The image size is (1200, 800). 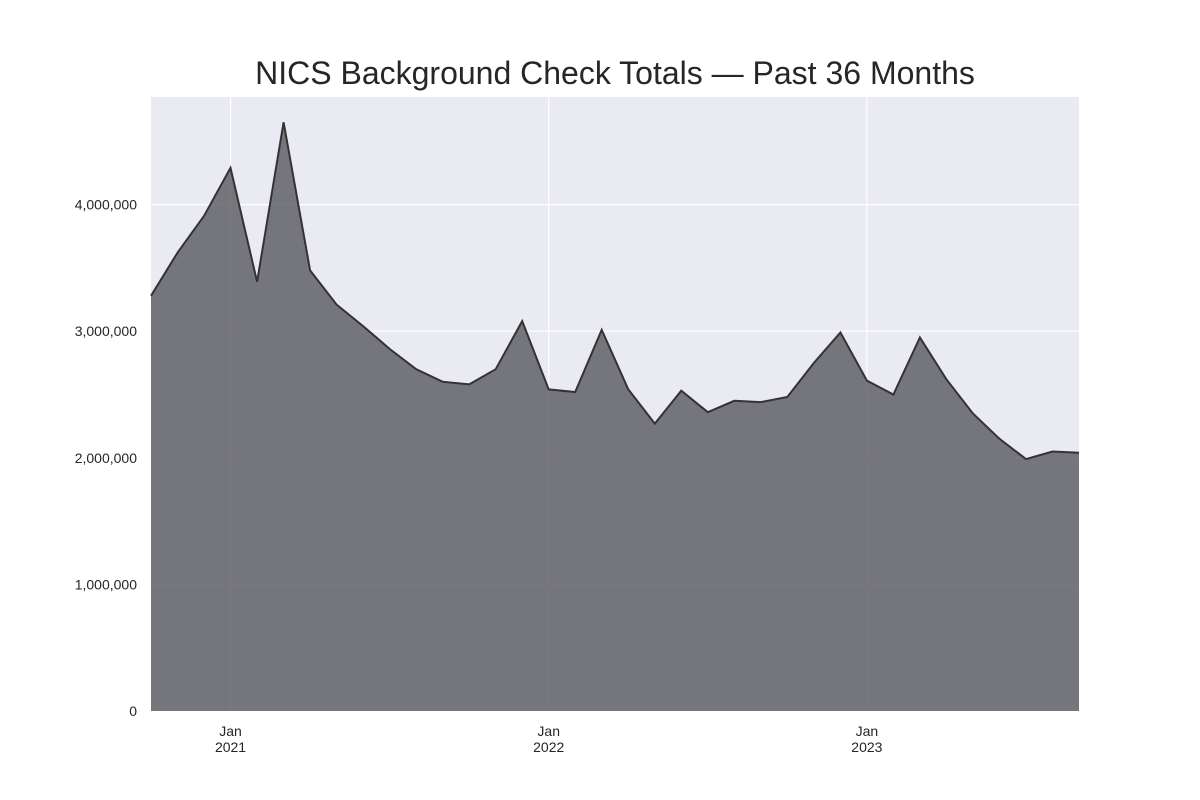 I want to click on x-tick-label-year: 2022, so click(x=548, y=747).